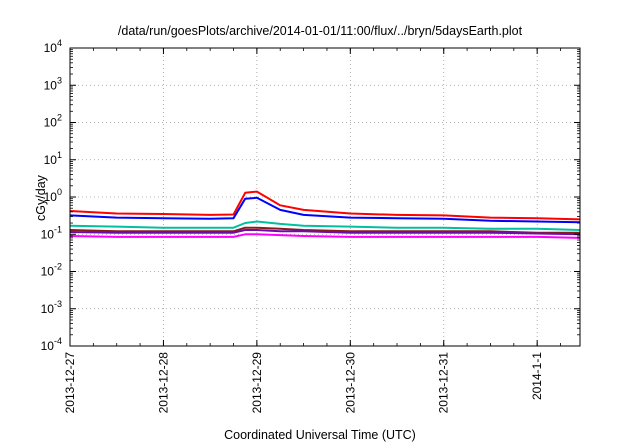 This screenshot has width=640, height=448. What do you see at coordinates (163, 383) in the screenshot?
I see `x-tick-label: 2013-12-28` at bounding box center [163, 383].